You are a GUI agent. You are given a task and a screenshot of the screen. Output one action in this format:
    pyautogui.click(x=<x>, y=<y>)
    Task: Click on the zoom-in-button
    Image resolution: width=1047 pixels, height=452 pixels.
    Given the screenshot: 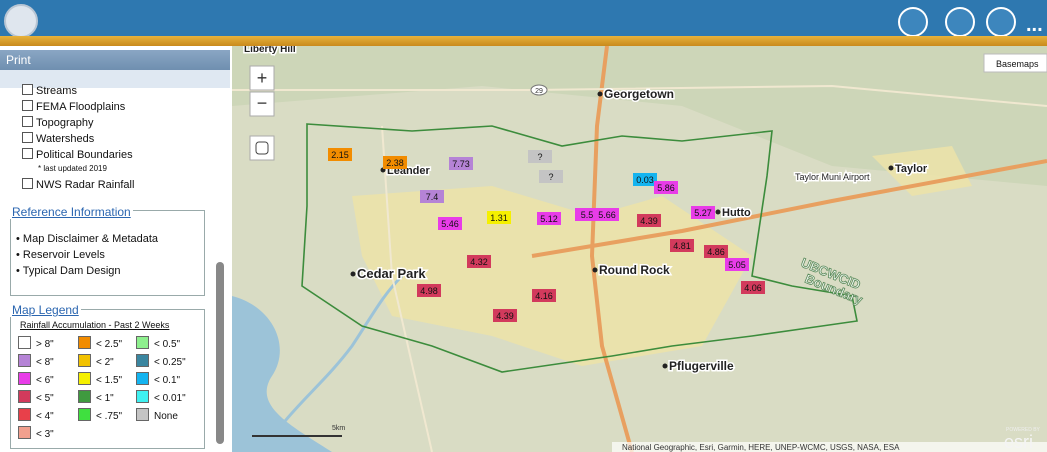 What is the action you would take?
    pyautogui.click(x=262, y=78)
    